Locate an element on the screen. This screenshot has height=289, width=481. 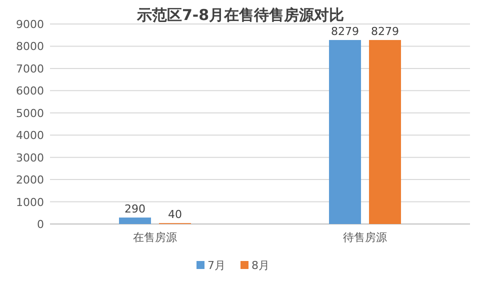
y-tick-label: 8000 is located at coordinates (30, 47).